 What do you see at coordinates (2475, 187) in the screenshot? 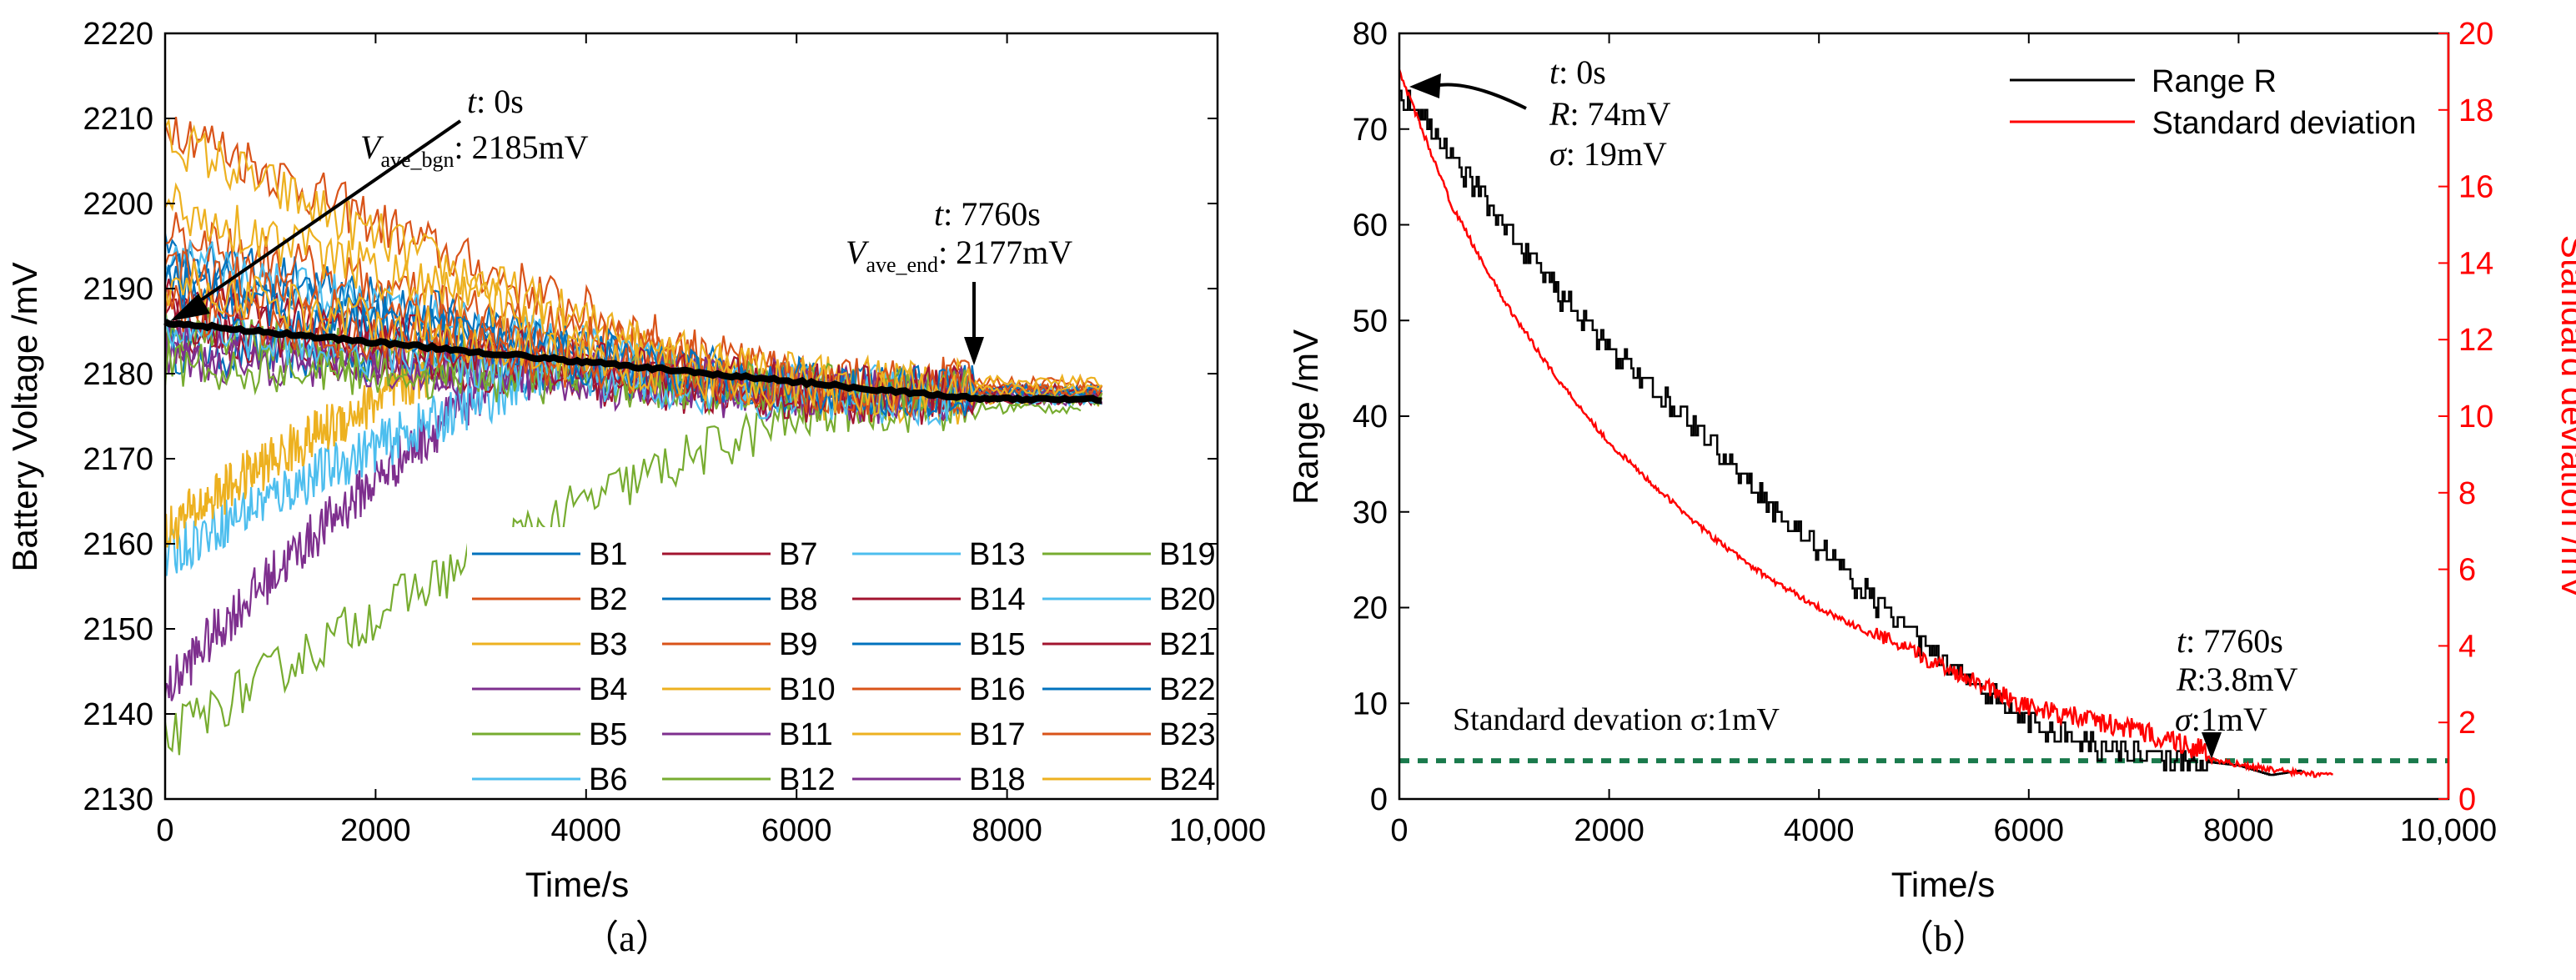
I see `panel-b-y2-tick-label: 16` at bounding box center [2475, 187].